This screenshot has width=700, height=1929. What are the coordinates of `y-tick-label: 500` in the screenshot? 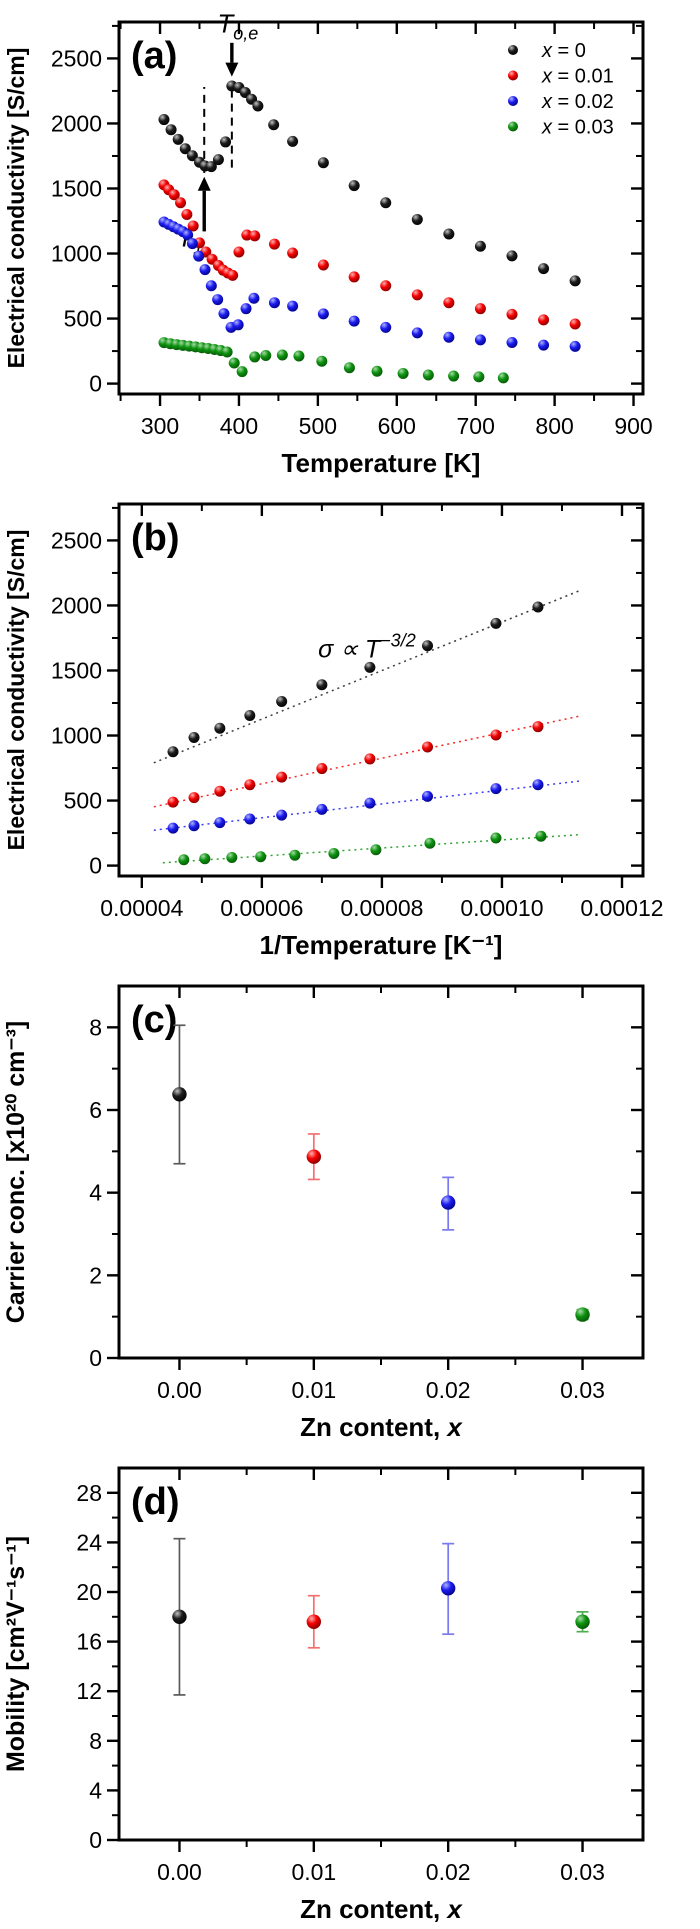 It's located at (83, 801).